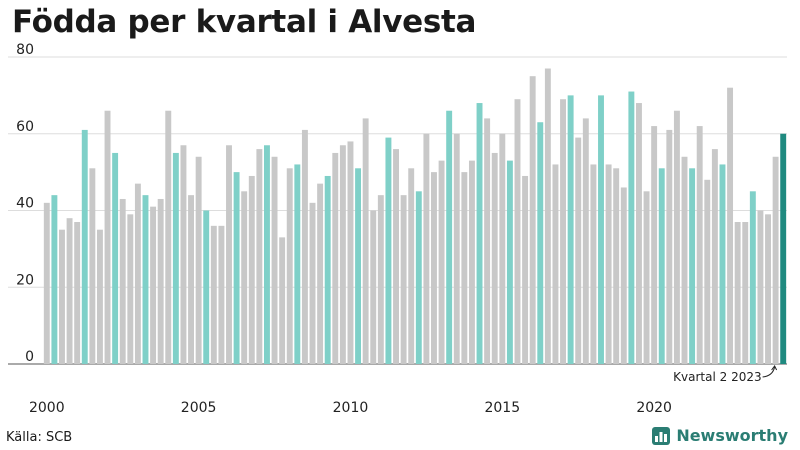  What do you see at coordinates (774, 368) in the screenshot?
I see `annotation-arrowhead` at bounding box center [774, 368].